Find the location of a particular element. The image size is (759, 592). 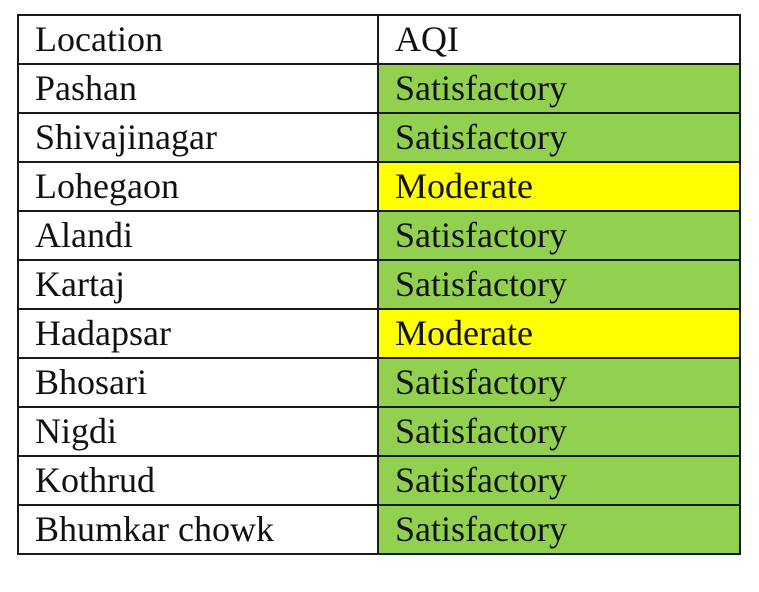

table-header-row: Location AQI is located at coordinates (379, 39).